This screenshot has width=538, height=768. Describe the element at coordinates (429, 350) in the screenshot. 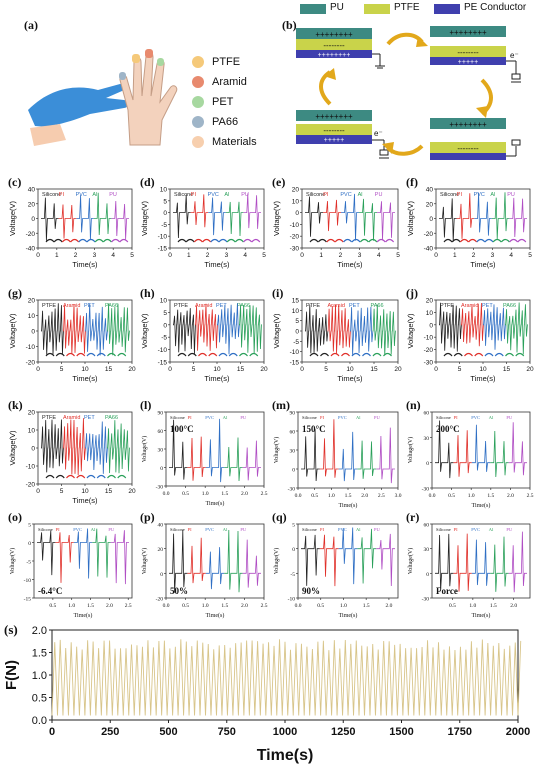

I see `y-tick-label: -20` at that location.